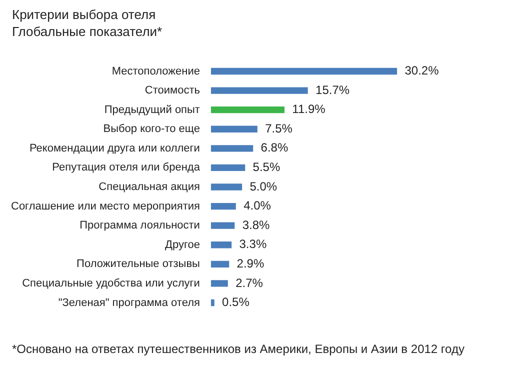  What do you see at coordinates (172, 90) in the screenshot?
I see `y-tick-label: Стоимость` at bounding box center [172, 90].